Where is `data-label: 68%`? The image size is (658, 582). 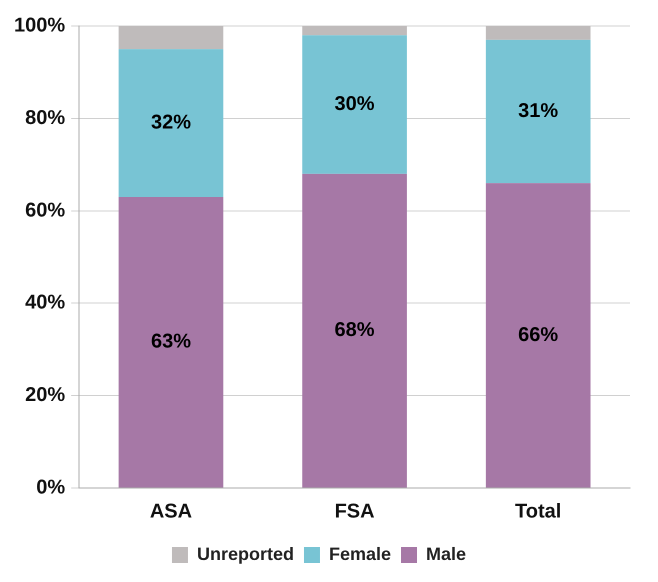 data-label: 68% is located at coordinates (354, 330).